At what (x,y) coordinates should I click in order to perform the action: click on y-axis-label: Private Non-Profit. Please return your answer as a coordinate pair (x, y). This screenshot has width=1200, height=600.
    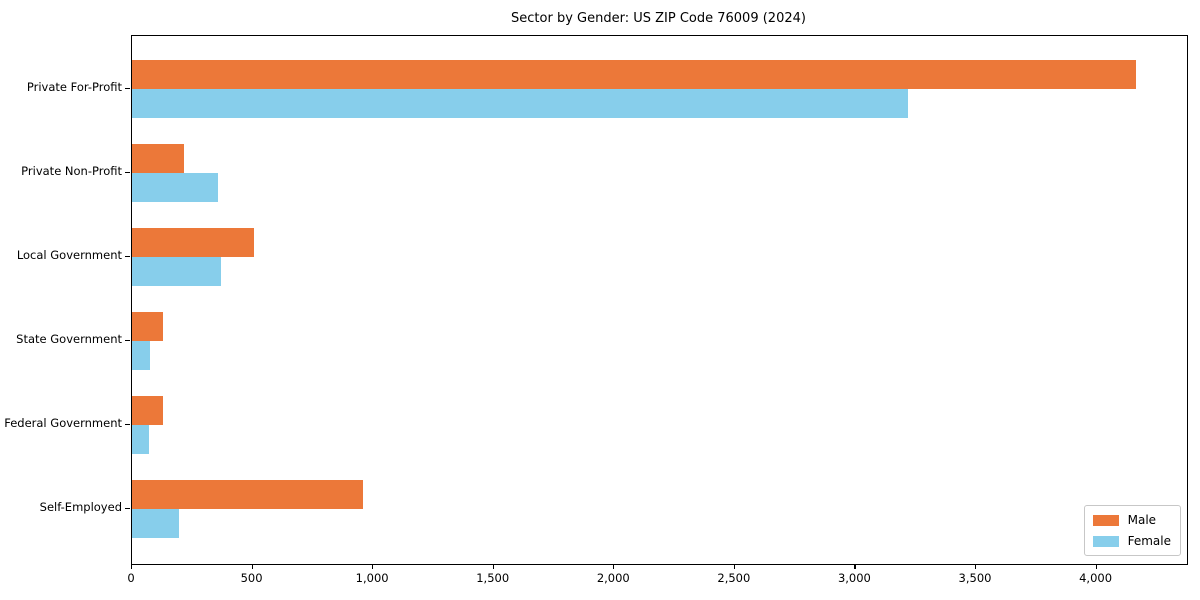
    Looking at the image, I should click on (71, 171).